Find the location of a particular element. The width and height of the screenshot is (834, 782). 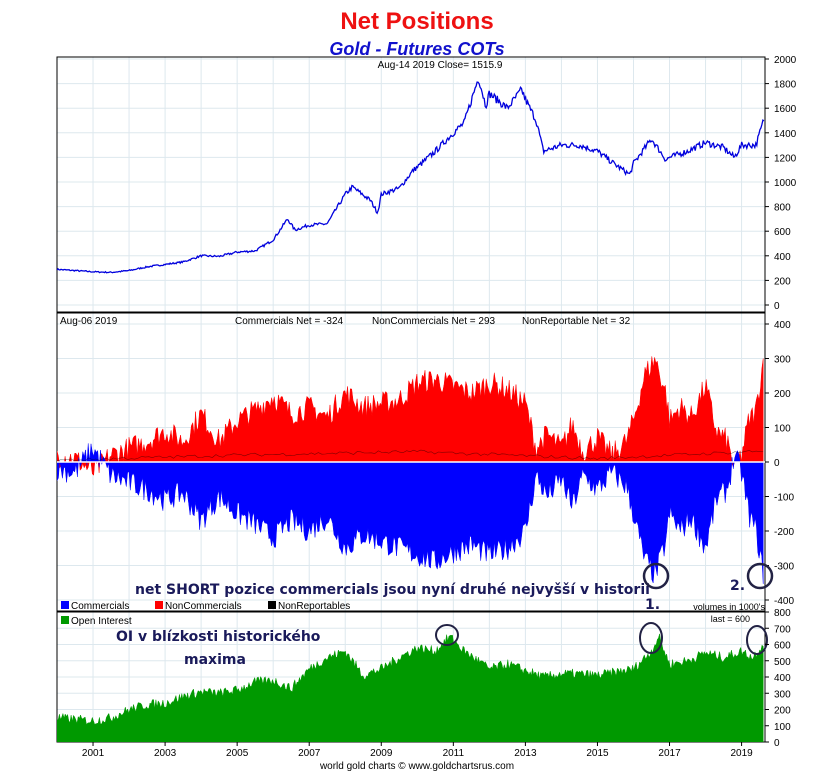

y-tick-label: 2000 is located at coordinates (785, 60).